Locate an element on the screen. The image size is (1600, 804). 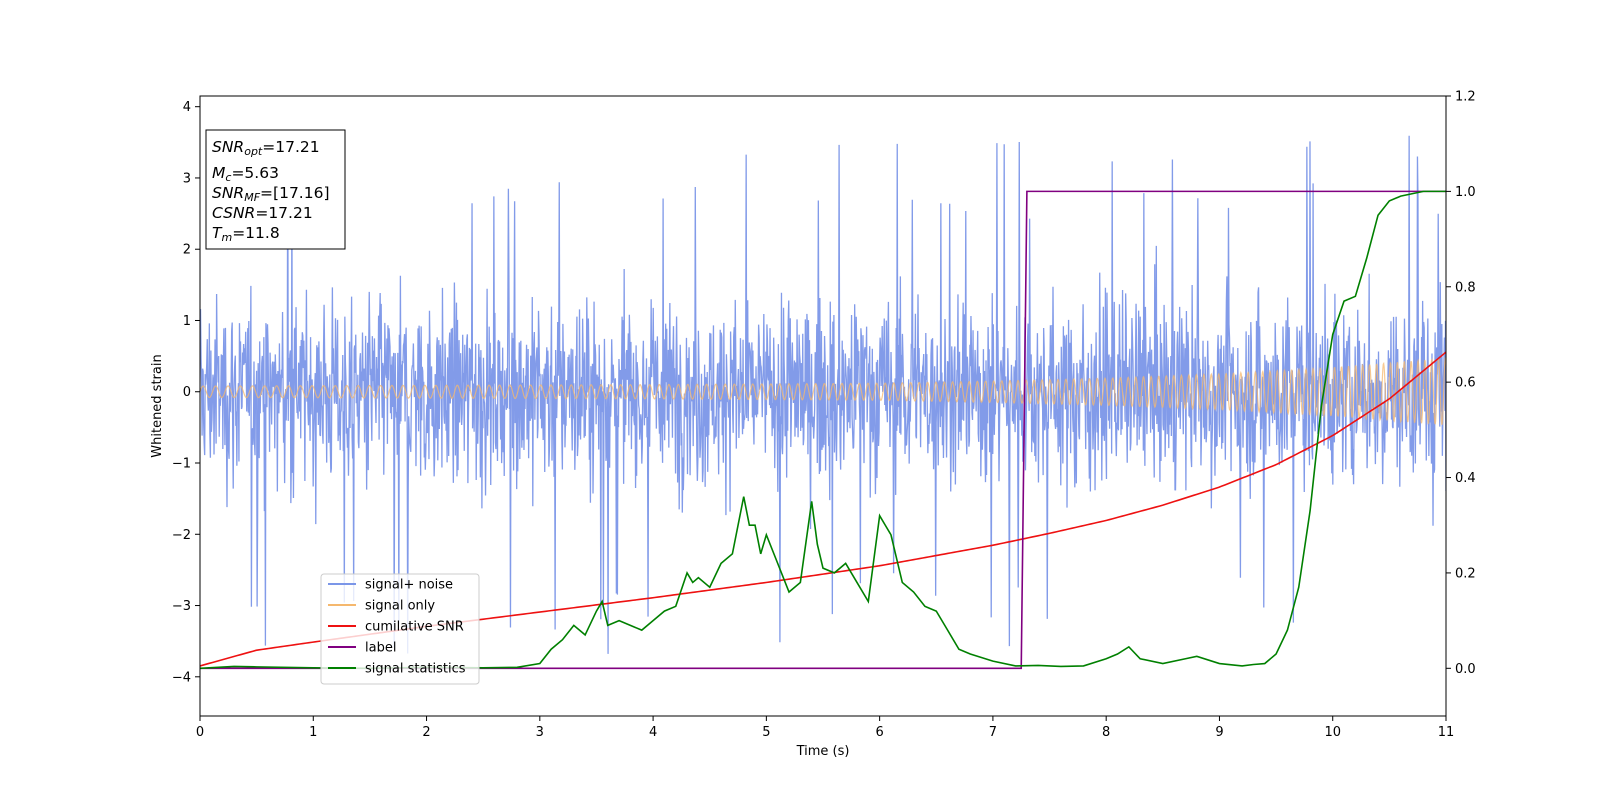
info-box-frame is located at coordinates (275, 189).